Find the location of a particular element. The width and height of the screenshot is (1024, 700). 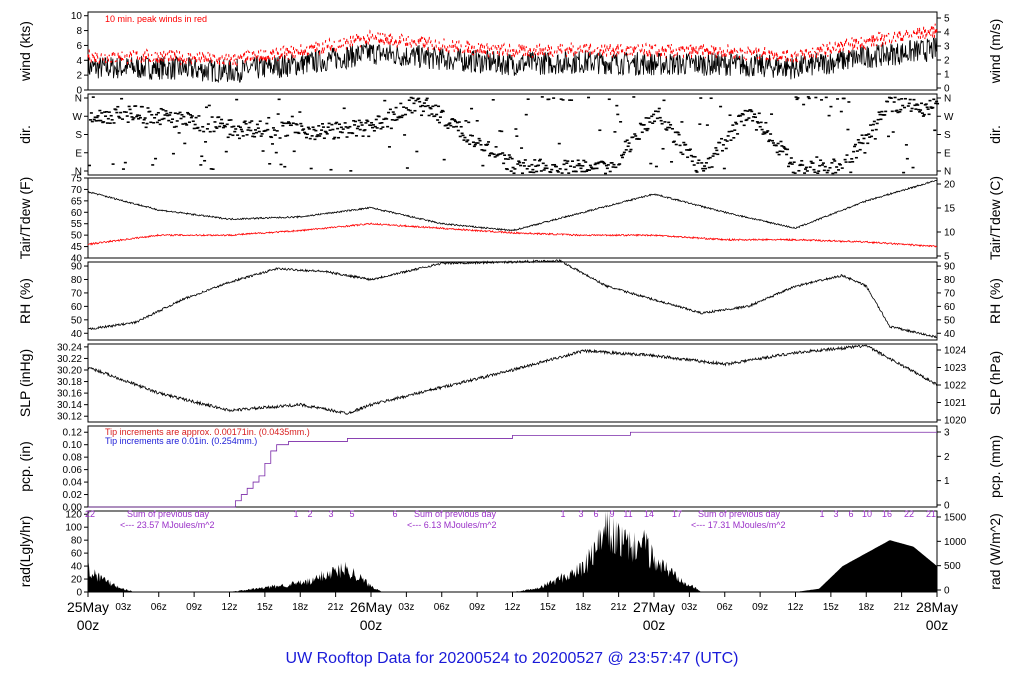

y-tick-label-right: 20 is located at coordinates (950, 185).